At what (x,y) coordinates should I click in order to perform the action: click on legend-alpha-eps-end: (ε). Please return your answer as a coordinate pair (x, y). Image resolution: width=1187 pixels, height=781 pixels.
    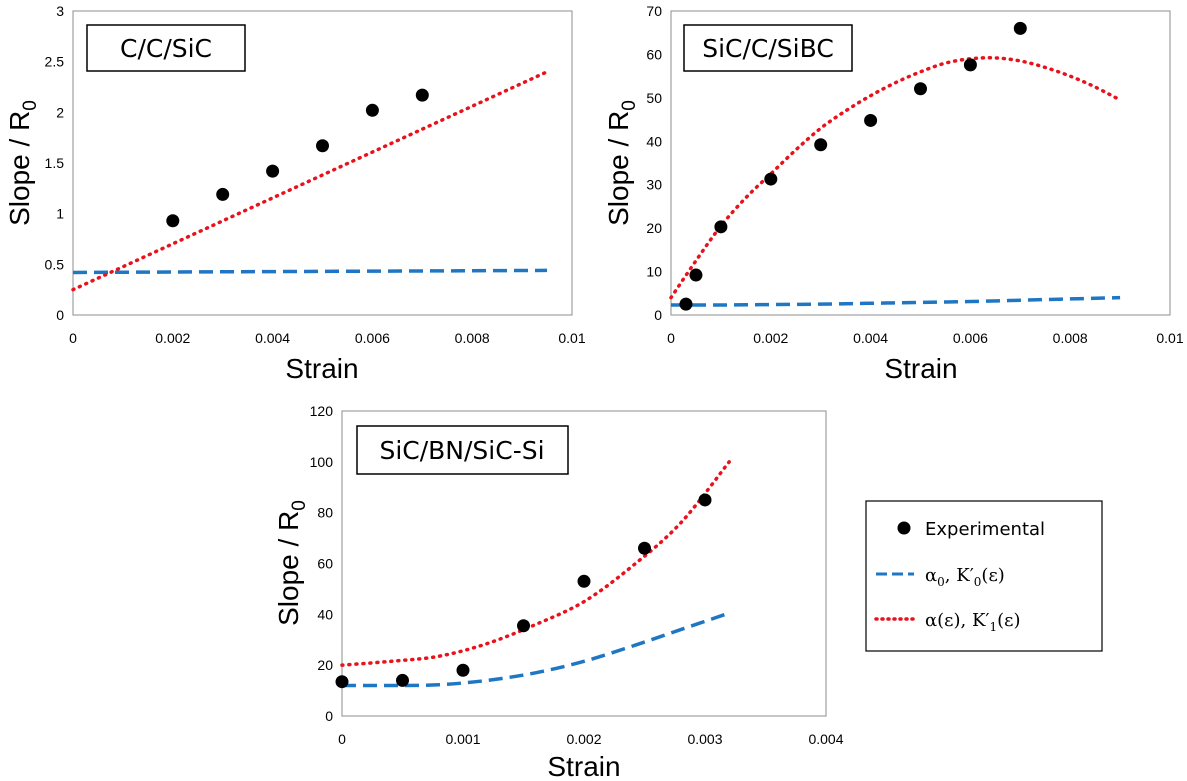
    Looking at the image, I should click on (1008, 620).